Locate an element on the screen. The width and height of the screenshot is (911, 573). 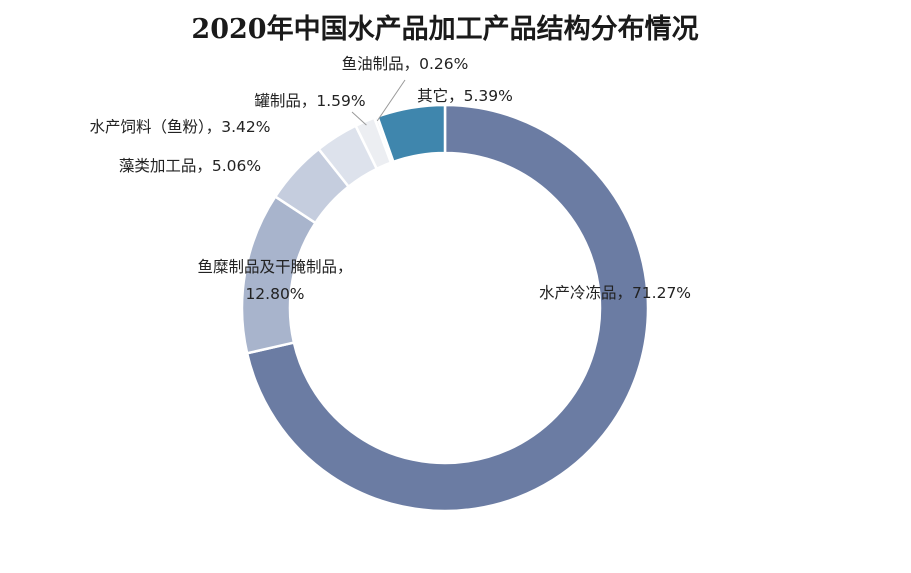
slice-label-name: 鱼糜制品及干腌制品， is located at coordinates (274, 267).